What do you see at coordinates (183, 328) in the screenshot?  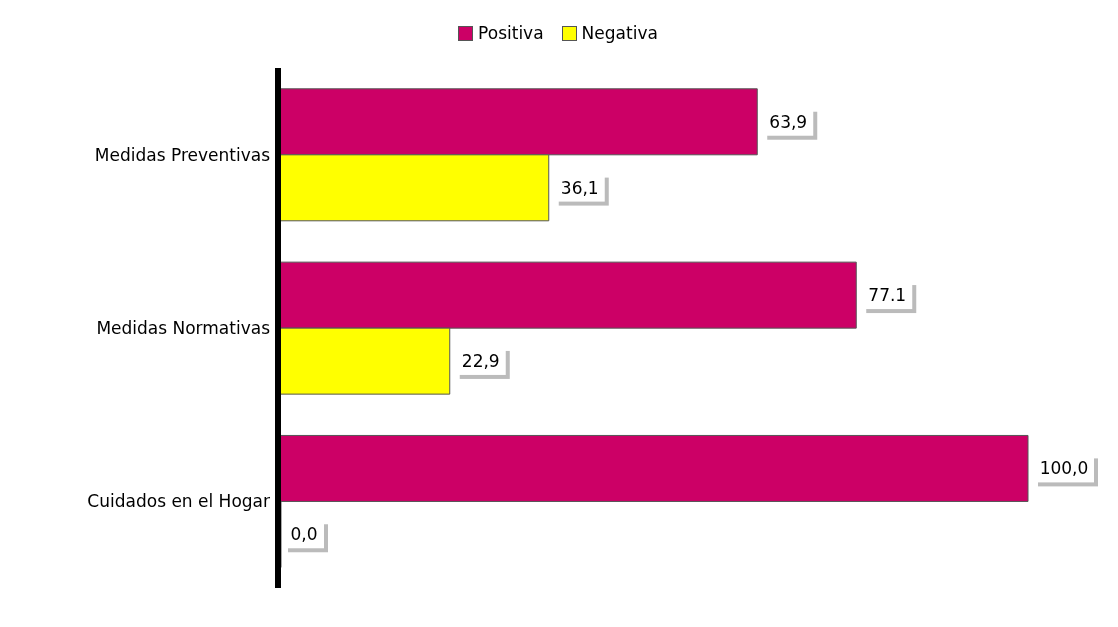 I see `y-tick-label: Medidas Normativas` at bounding box center [183, 328].